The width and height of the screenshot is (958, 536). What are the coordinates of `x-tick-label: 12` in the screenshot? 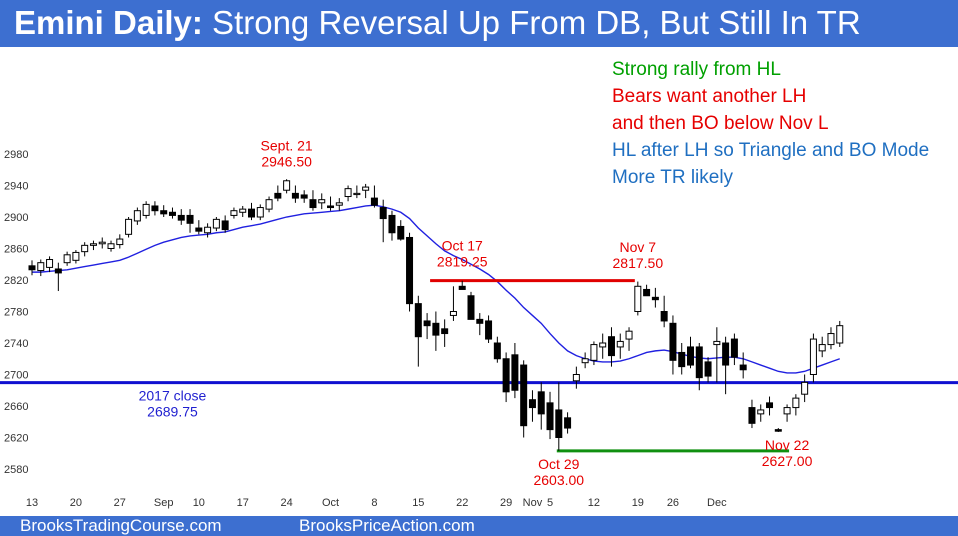 It's located at (594, 503).